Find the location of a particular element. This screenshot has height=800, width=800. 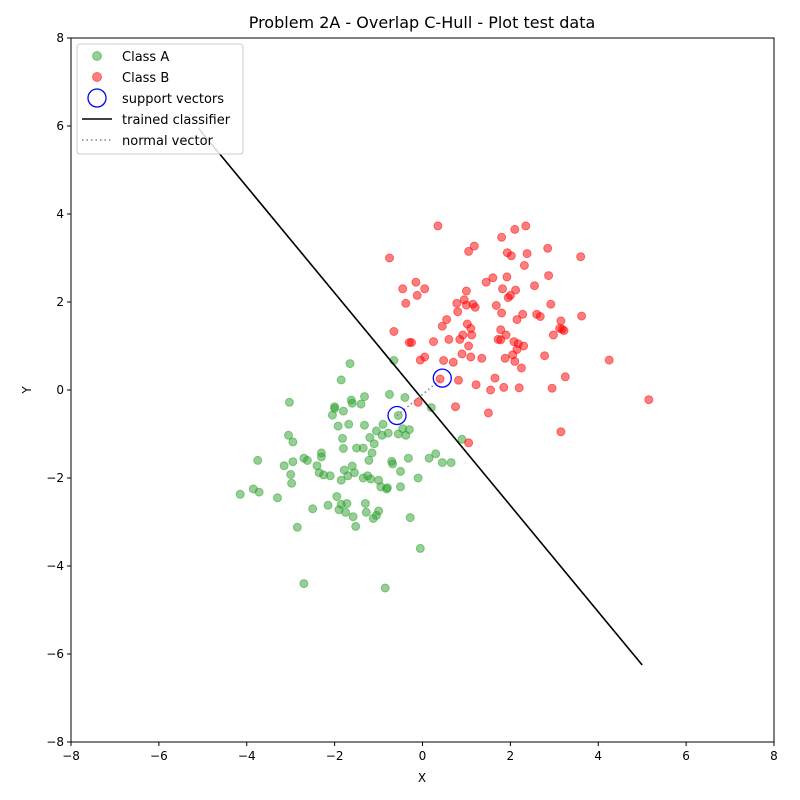

y-tick-label: −2 is located at coordinates (55, 478).